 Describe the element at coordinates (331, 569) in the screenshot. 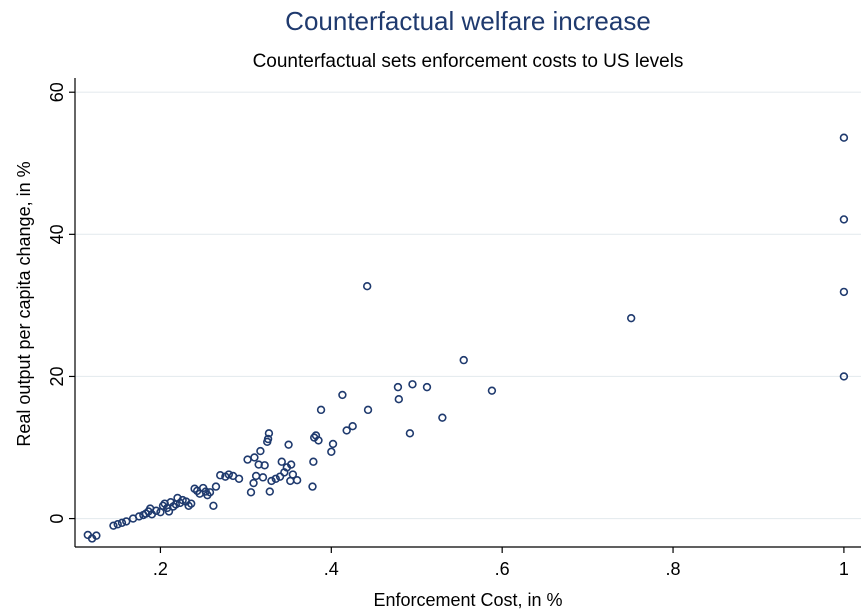

I see `x-tick-label-1: .4` at that location.